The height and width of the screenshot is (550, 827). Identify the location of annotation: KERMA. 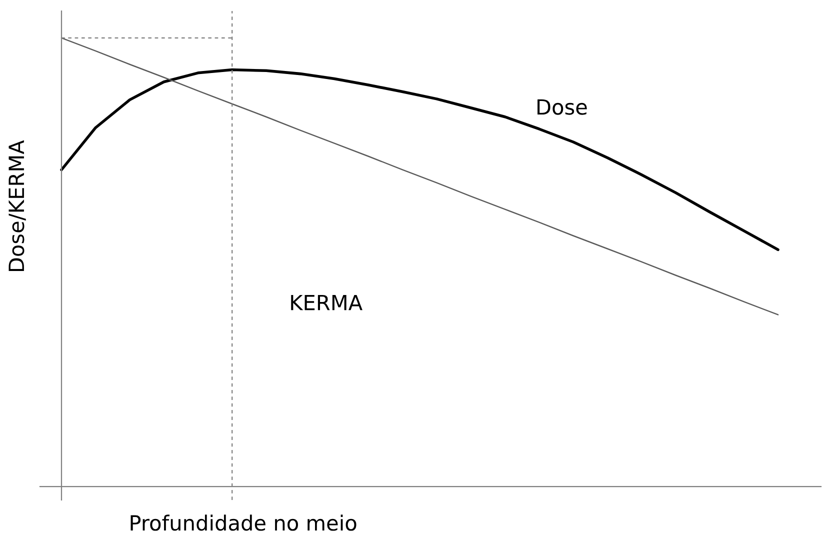
(326, 302).